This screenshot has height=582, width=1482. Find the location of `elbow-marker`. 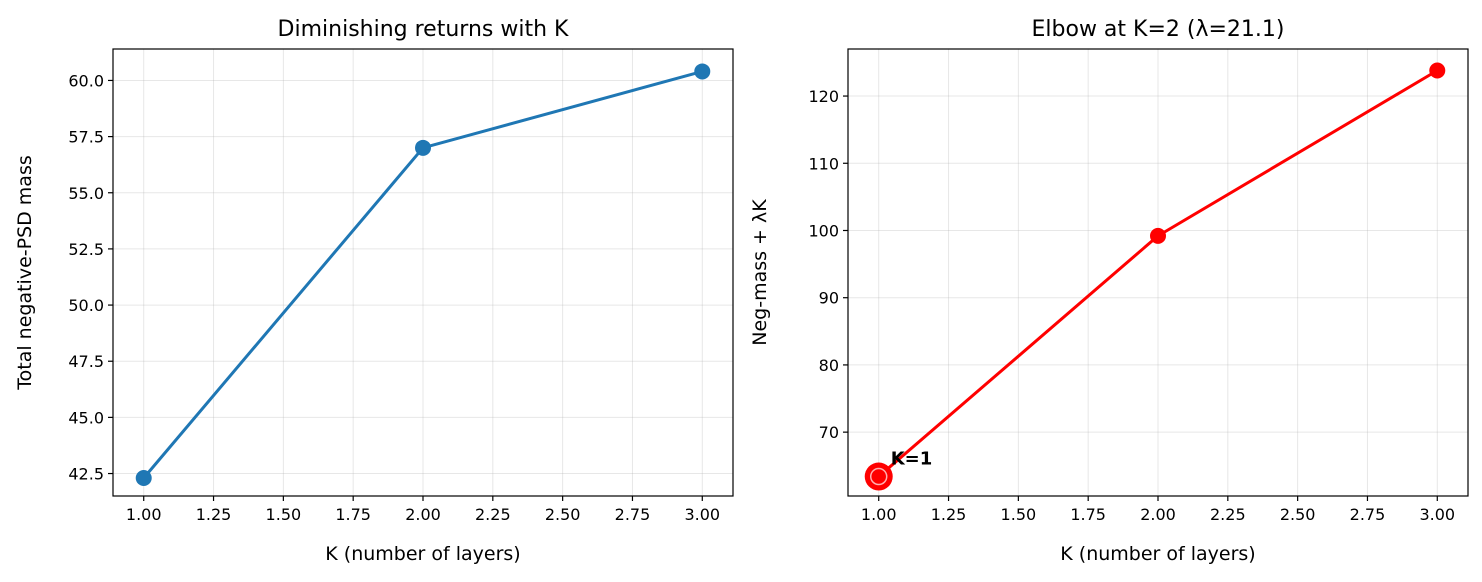

elbow-marker is located at coordinates (878, 476).